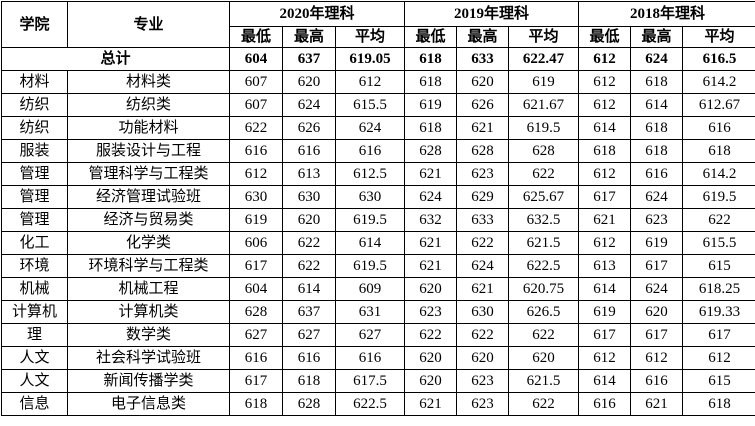 Image resolution: width=755 pixels, height=426 pixels. I want to click on table-row: 材料 材料类 607 620 612 618 620 619 612 618 614.2, so click(378, 82).